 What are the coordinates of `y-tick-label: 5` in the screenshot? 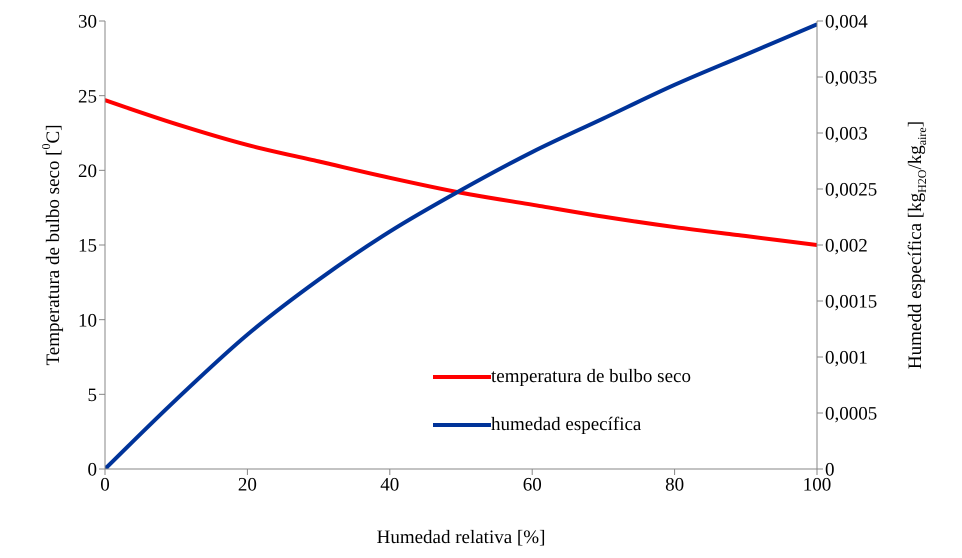 It's located at (92, 395).